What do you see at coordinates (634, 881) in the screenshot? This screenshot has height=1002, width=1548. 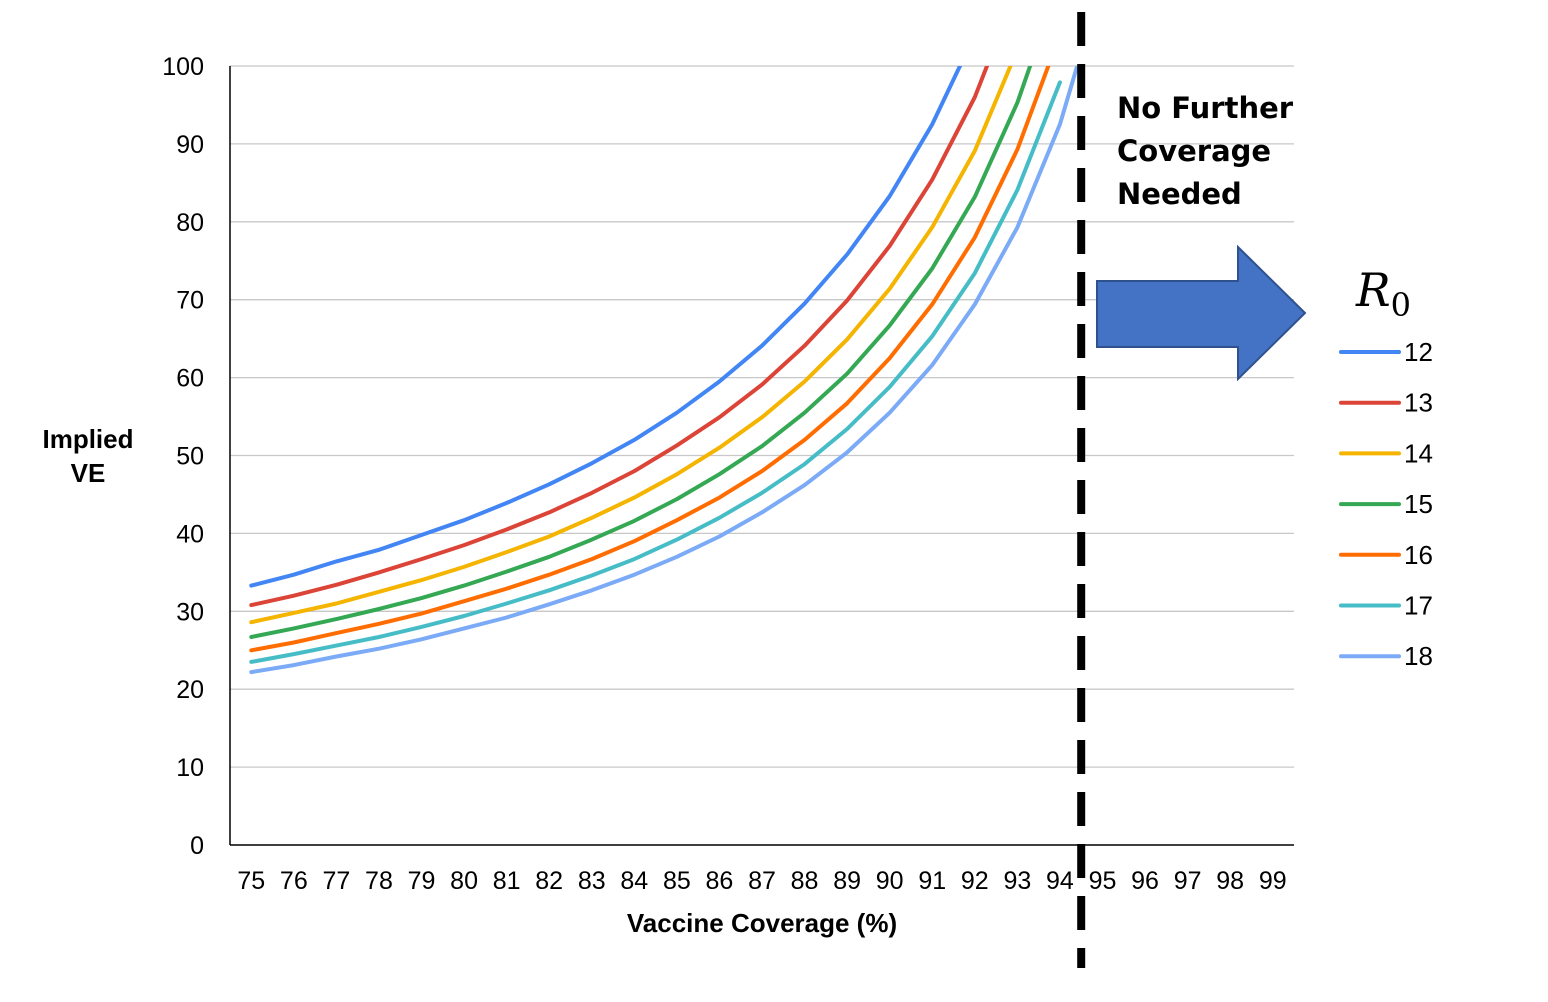 I see `x-tick-label: 84` at bounding box center [634, 881].